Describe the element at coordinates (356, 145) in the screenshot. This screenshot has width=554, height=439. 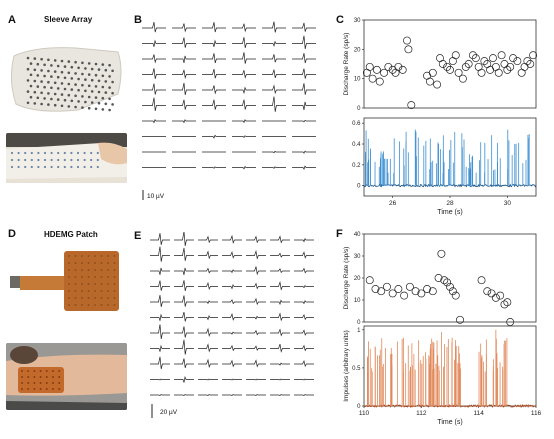
I see `y-tick-label: 0.4` at that location.